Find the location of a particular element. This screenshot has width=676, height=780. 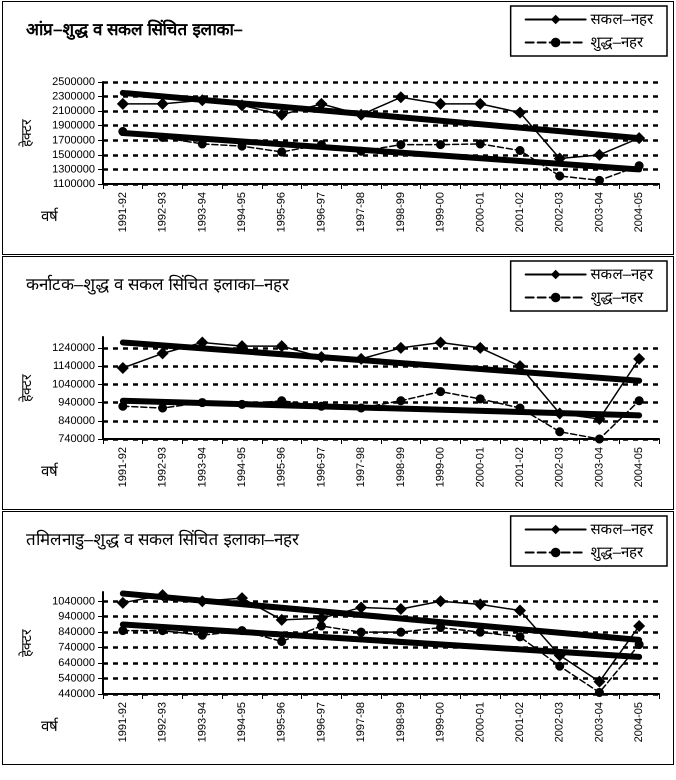

y-tick-label: 1300000 is located at coordinates (73, 169).